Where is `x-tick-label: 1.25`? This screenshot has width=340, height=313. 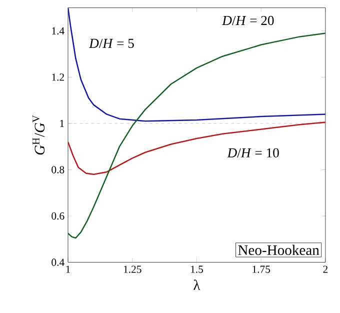
x-tick-label: 1.25 is located at coordinates (133, 270).